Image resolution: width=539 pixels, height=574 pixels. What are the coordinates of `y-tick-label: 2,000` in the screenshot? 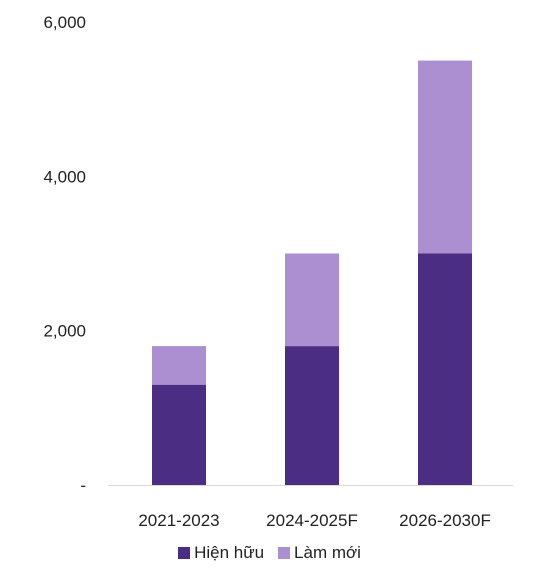 It's located at (64, 331).